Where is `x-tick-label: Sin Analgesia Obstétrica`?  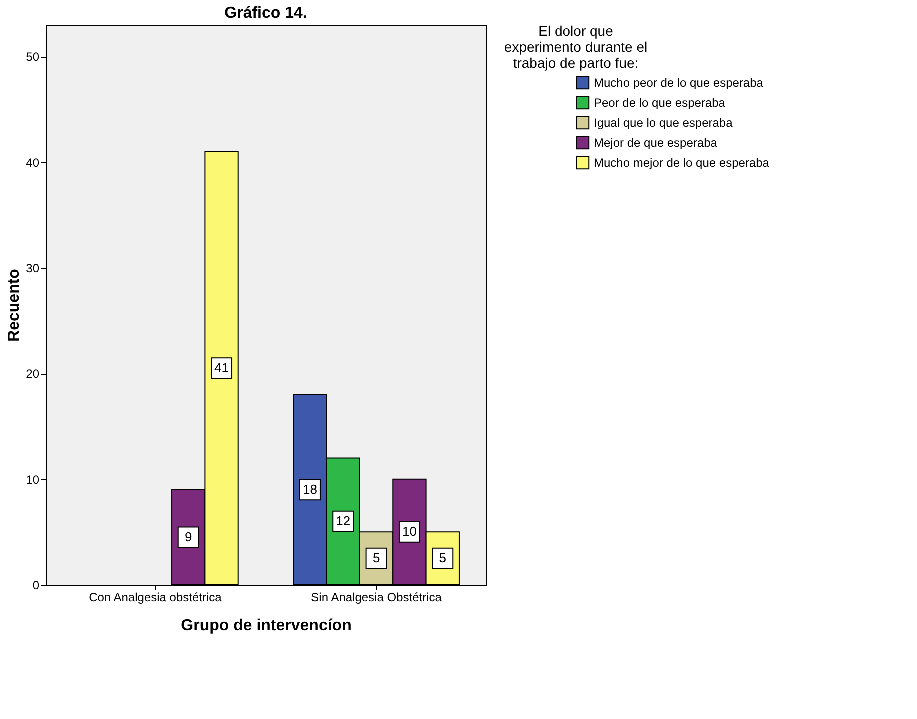
x-tick-label: Sin Analgesia Obstétrica is located at coordinates (376, 597).